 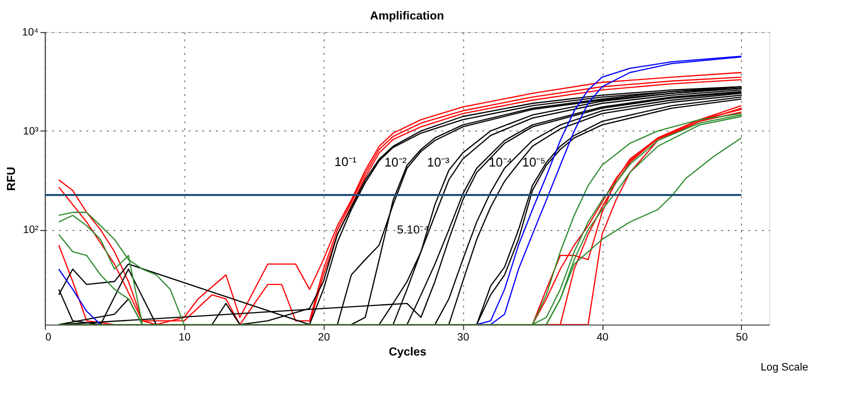 What do you see at coordinates (184, 338) in the screenshot?
I see `x-tick-label: 10` at bounding box center [184, 338].